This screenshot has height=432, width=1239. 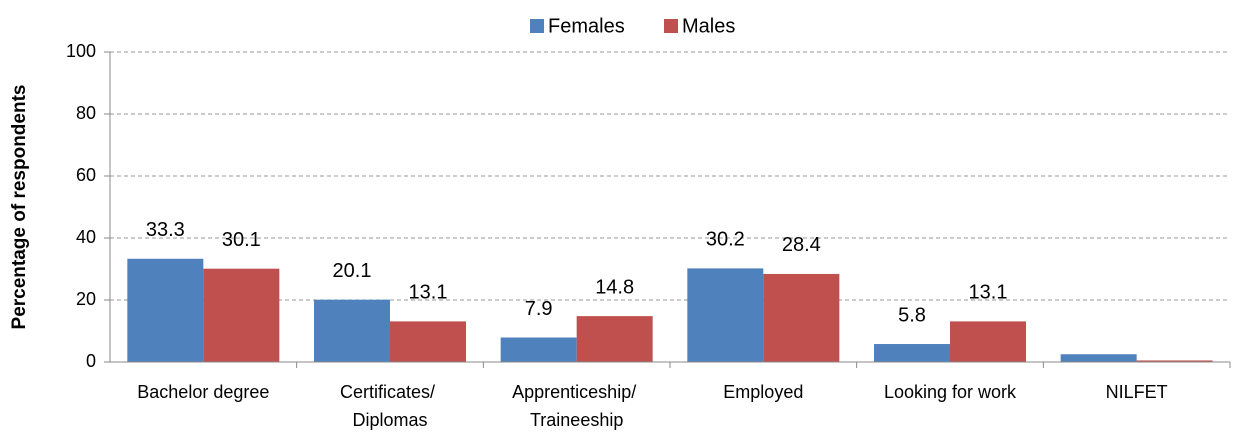 I want to click on x-tick-label: Bachelor degree, so click(x=203, y=392).